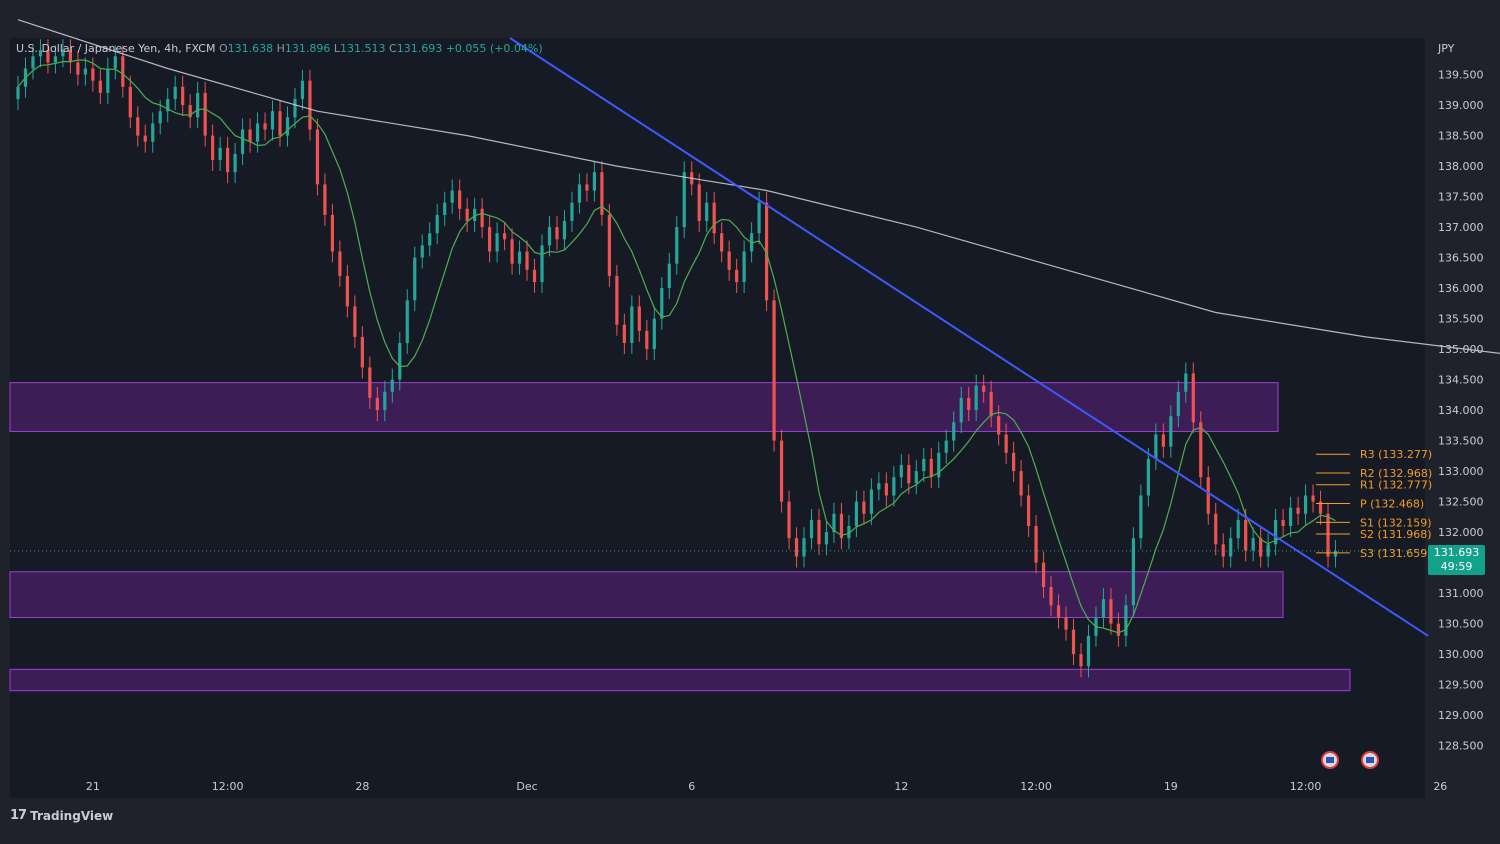 The image size is (1500, 844). I want to click on pivot-label: R2 (132.968), so click(1396, 473).